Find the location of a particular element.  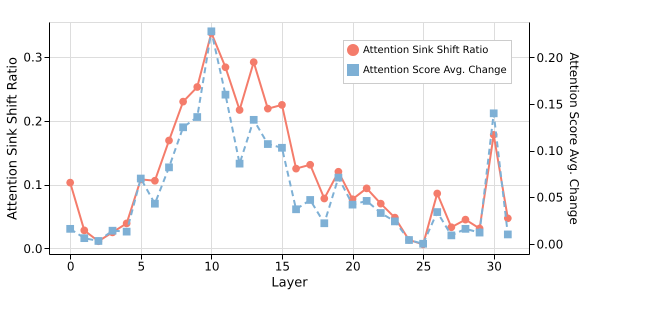

x-tick-label: 5 is located at coordinates (141, 267).